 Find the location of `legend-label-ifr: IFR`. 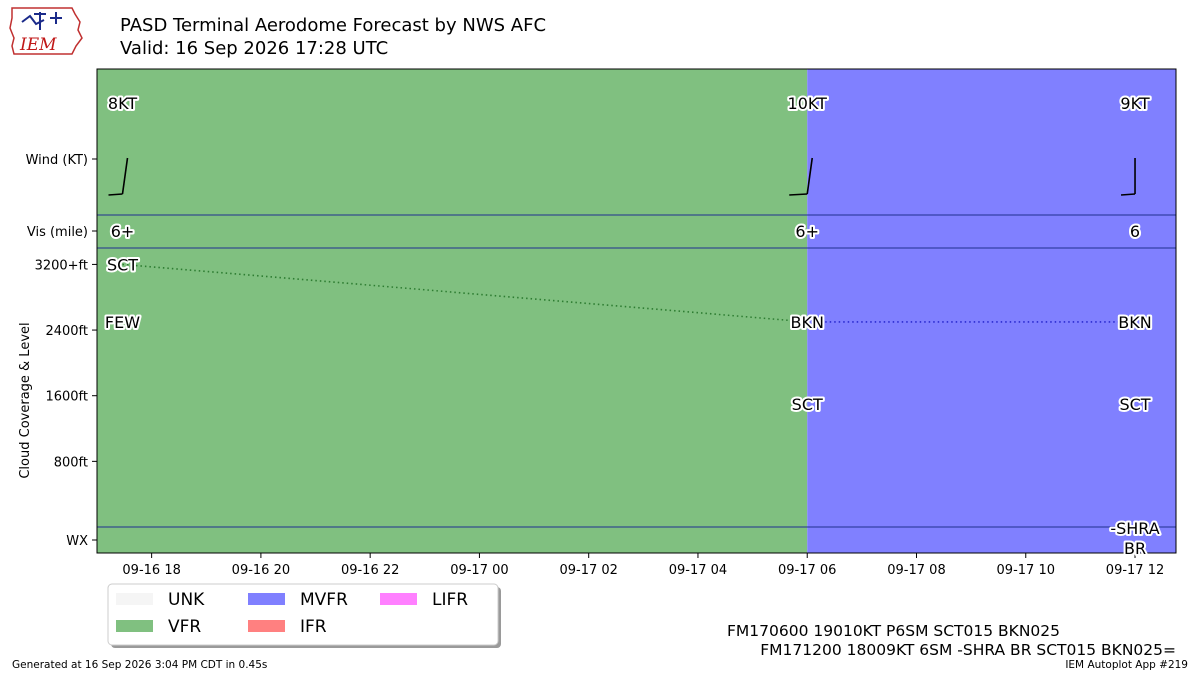

legend-label-ifr: IFR is located at coordinates (313, 627).